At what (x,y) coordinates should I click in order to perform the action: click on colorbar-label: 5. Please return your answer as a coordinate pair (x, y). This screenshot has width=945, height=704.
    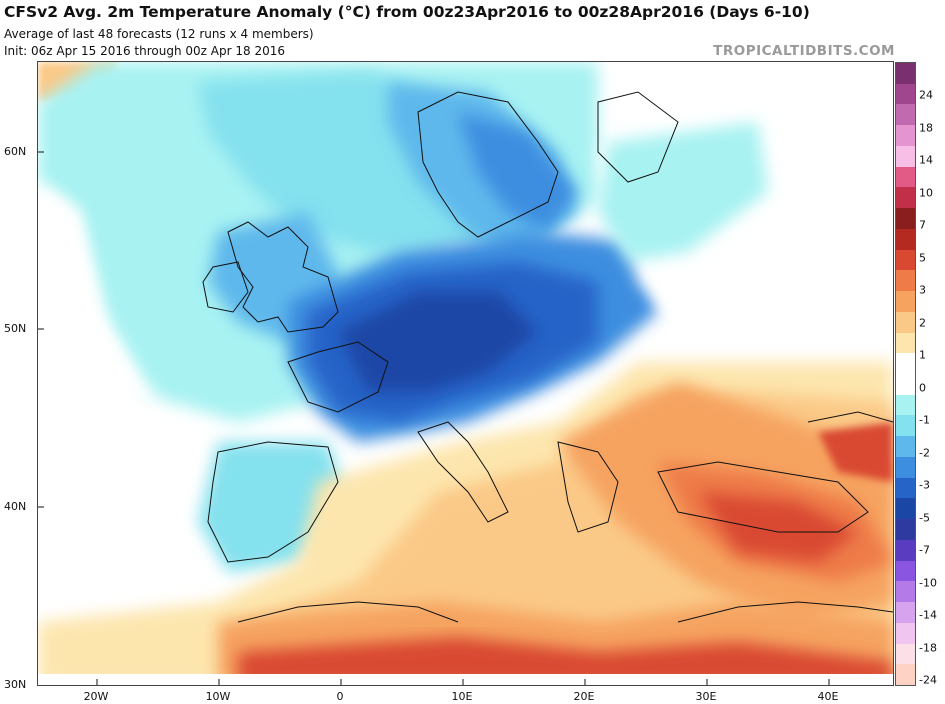
    Looking at the image, I should click on (922, 257).